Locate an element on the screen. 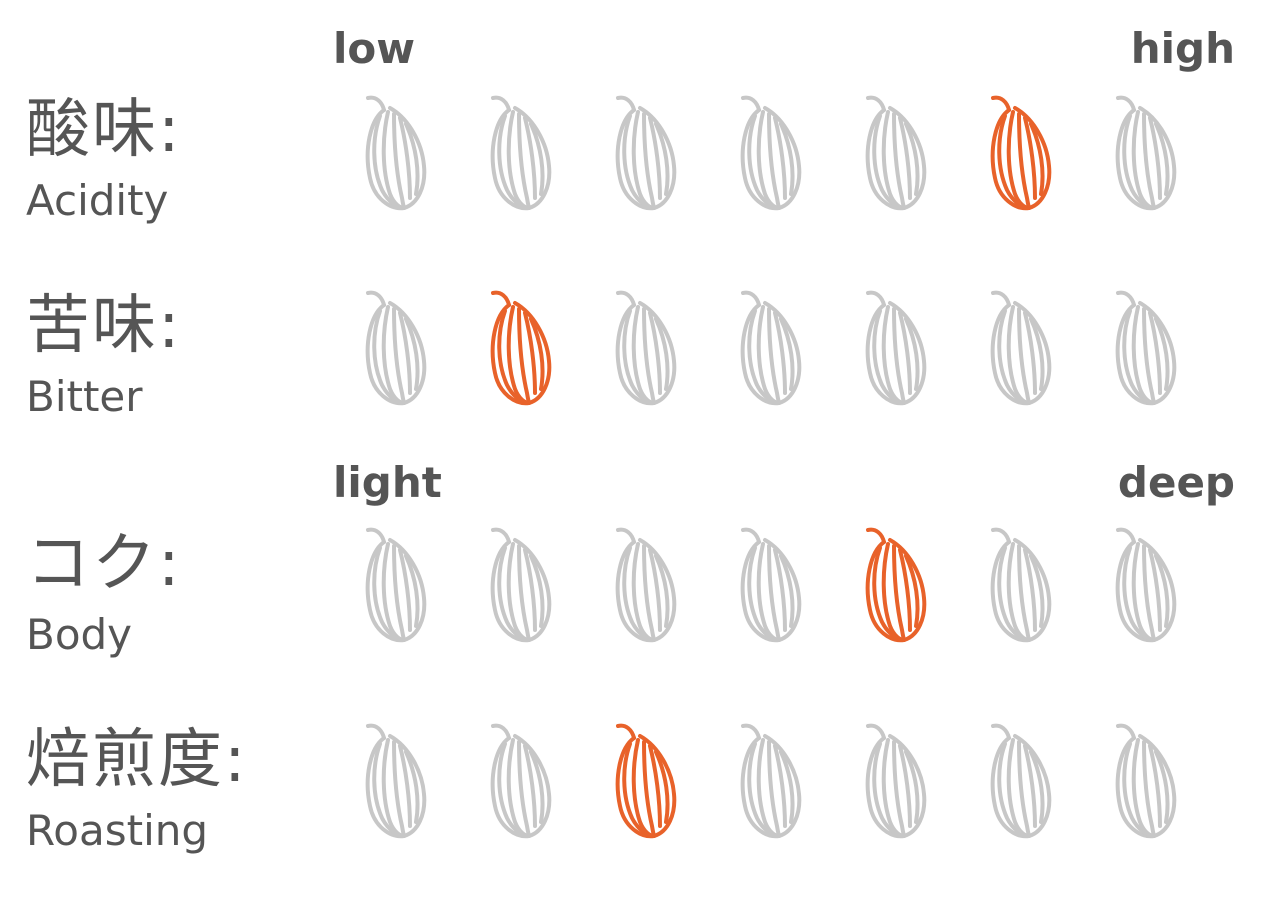 Image resolution: width=1275 pixels, height=898 pixels. row-label-jp: 苦味: is located at coordinates (104, 326).